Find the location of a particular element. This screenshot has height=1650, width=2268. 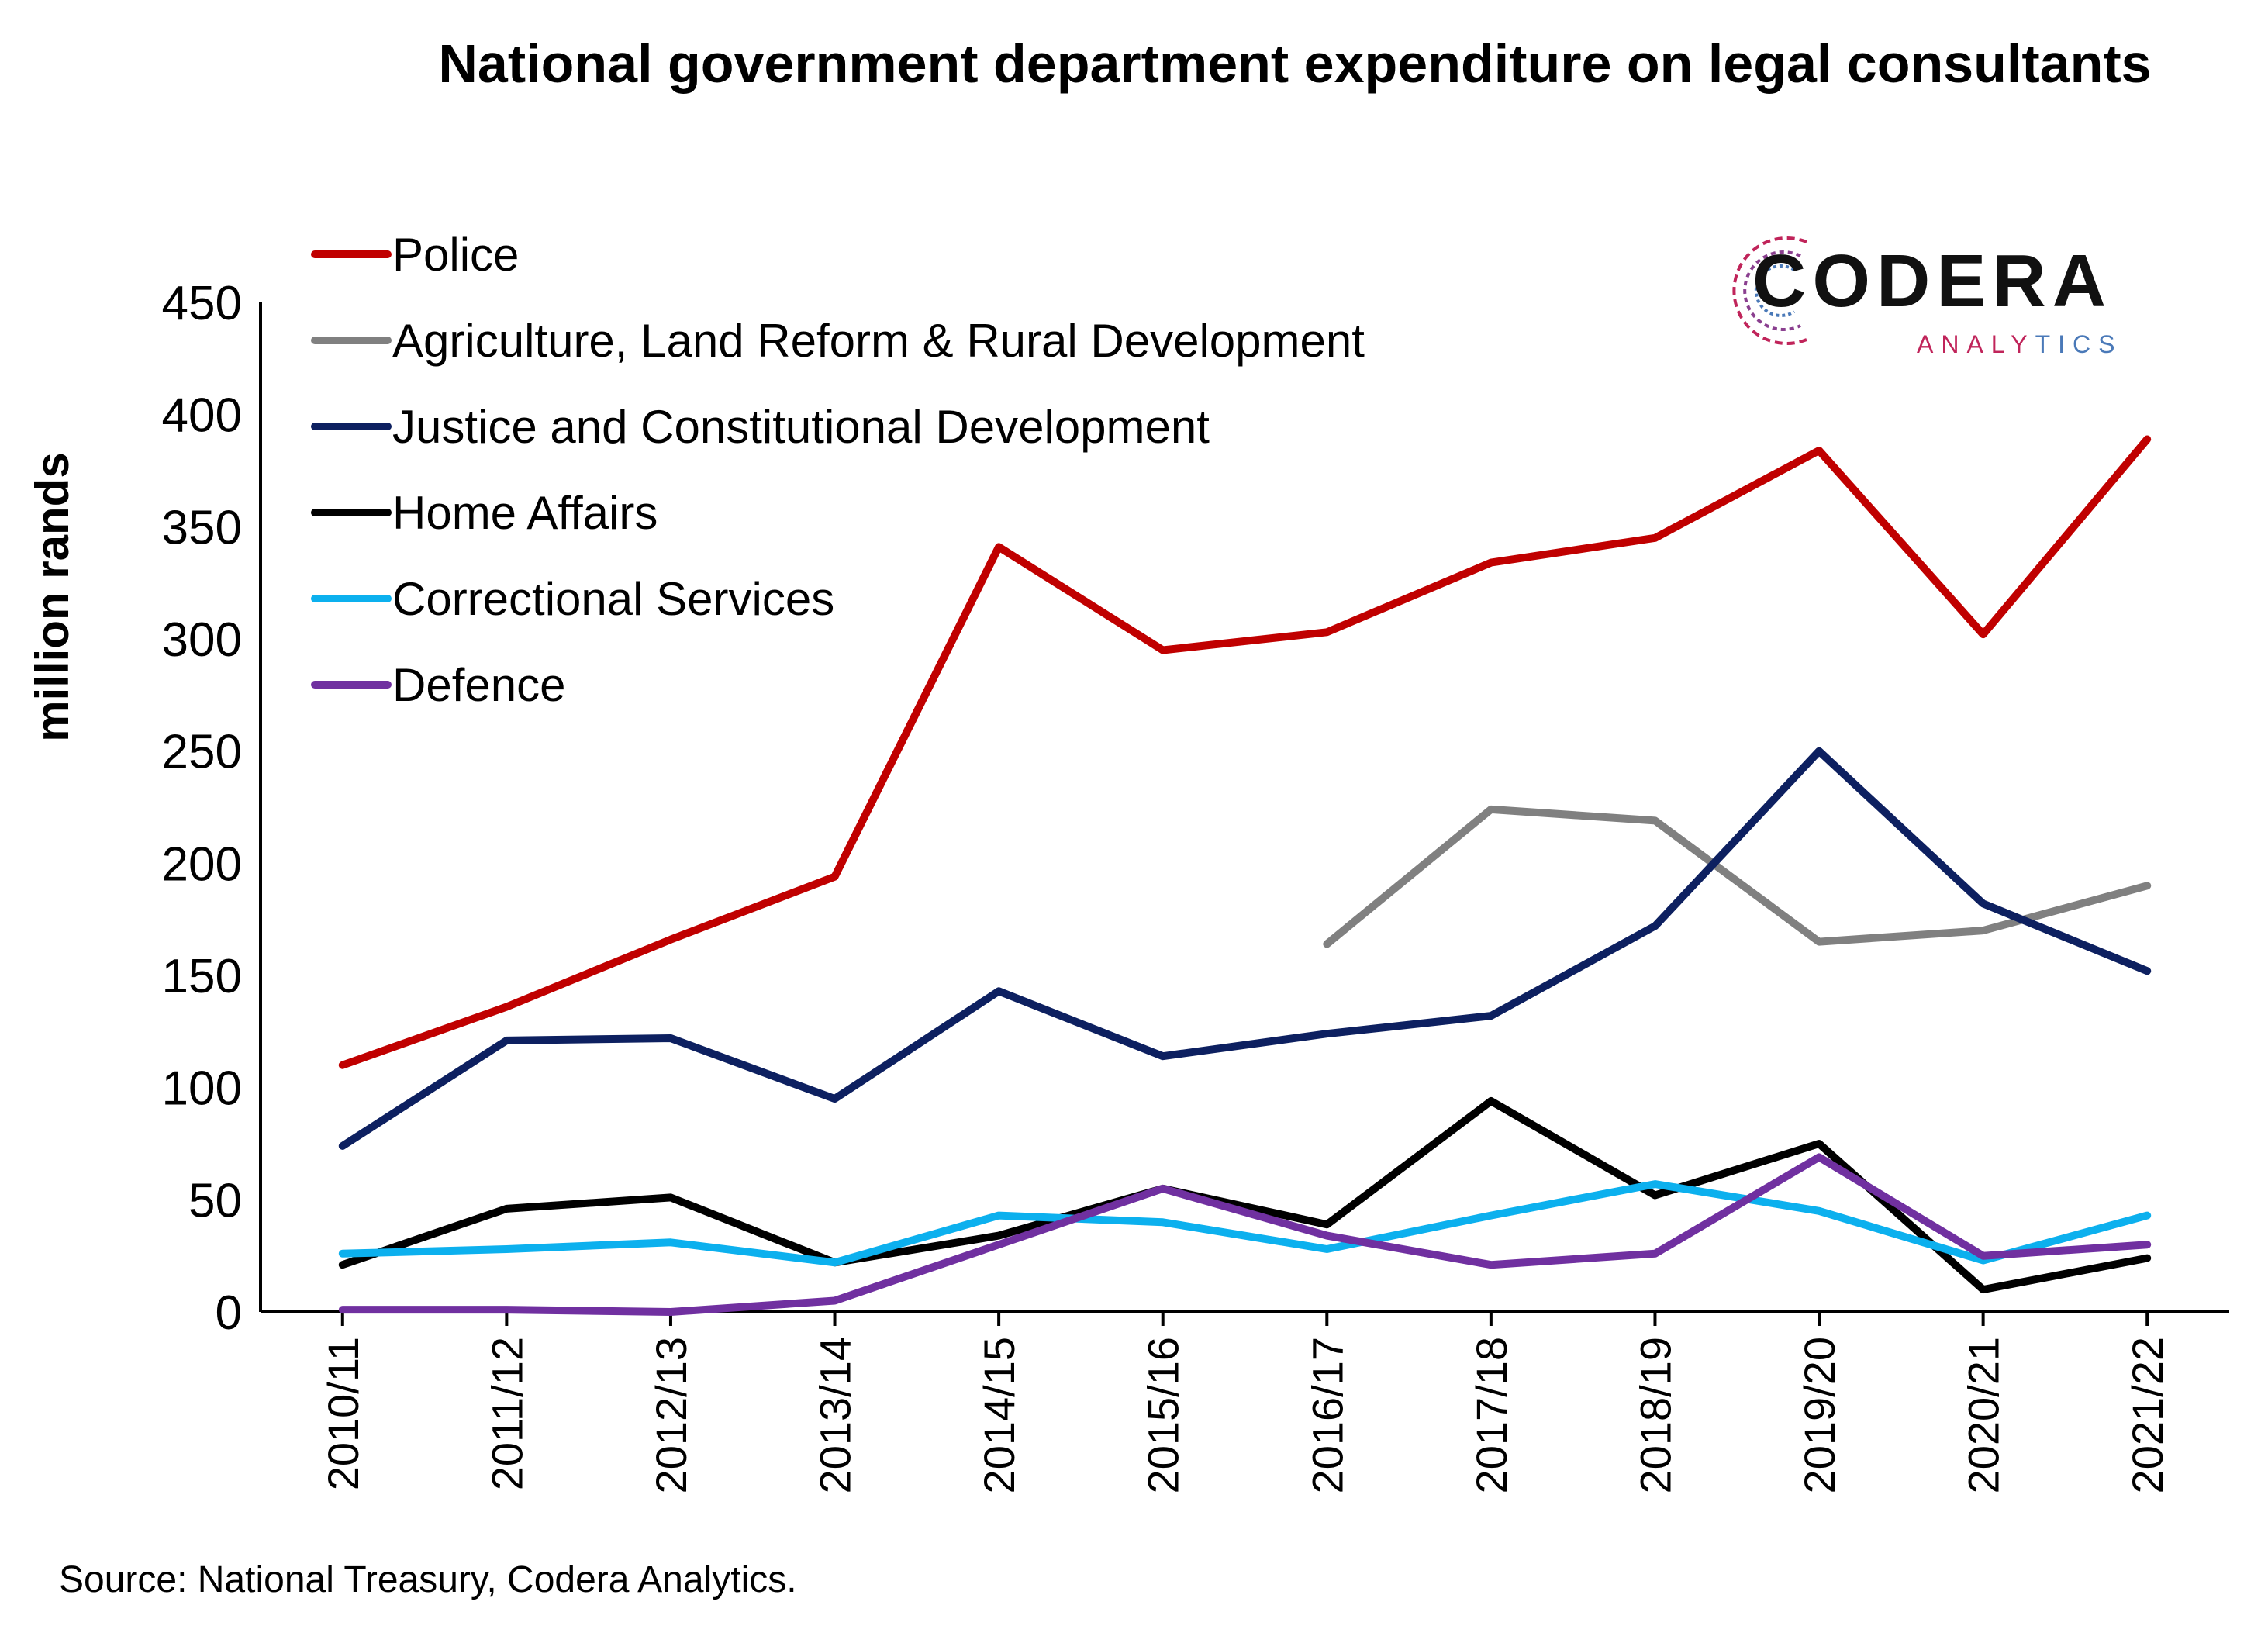

legend-entry: Defence is located at coordinates (478, 685).